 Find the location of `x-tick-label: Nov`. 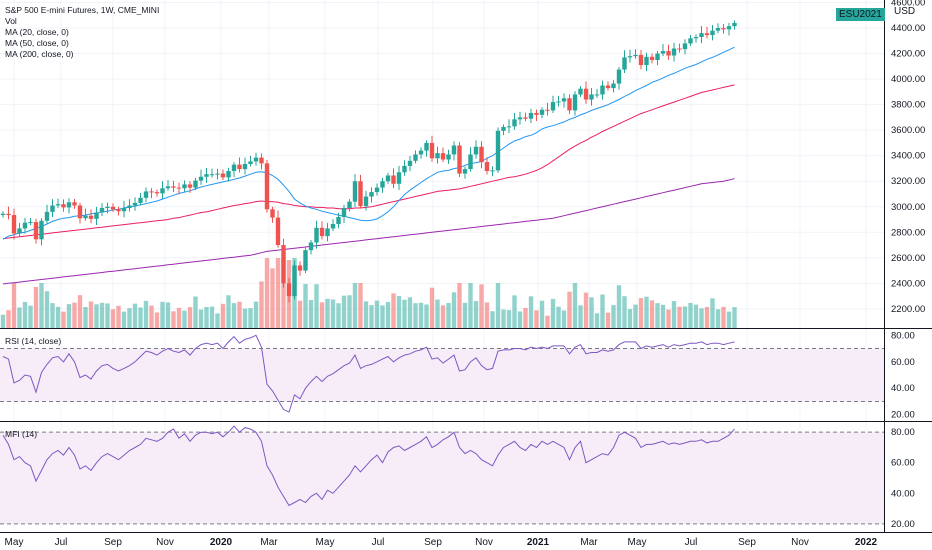

x-tick-label: Nov is located at coordinates (484, 542).